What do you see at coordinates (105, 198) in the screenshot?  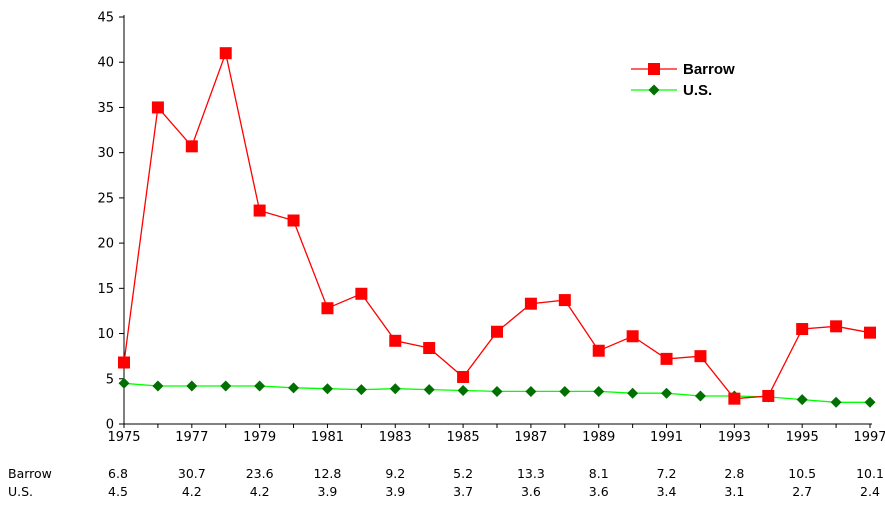 I see `y-tick-label: 25` at bounding box center [105, 198].